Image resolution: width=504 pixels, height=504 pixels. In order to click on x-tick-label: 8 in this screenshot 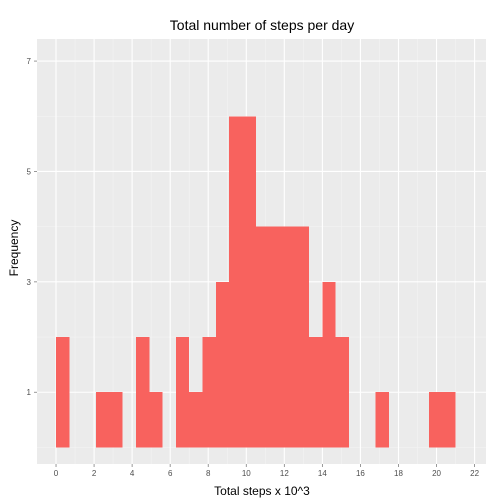, I will do `click(208, 473)`.